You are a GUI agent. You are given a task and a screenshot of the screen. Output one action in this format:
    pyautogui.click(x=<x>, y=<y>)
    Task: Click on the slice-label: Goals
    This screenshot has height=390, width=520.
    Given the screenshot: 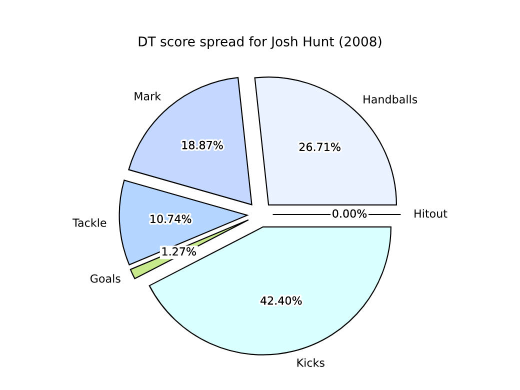 What is the action you would take?
    pyautogui.click(x=105, y=278)
    